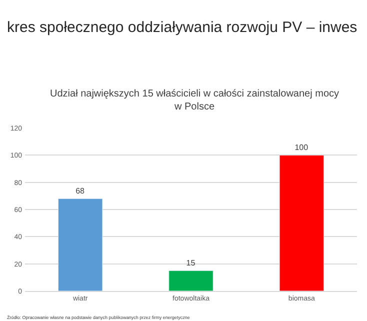  Describe the element at coordinates (195, 100) in the screenshot. I see `chart-subtitle: Udział największych 15 właścicieli w całości zainstalowanej mocy w Polsce` at that location.